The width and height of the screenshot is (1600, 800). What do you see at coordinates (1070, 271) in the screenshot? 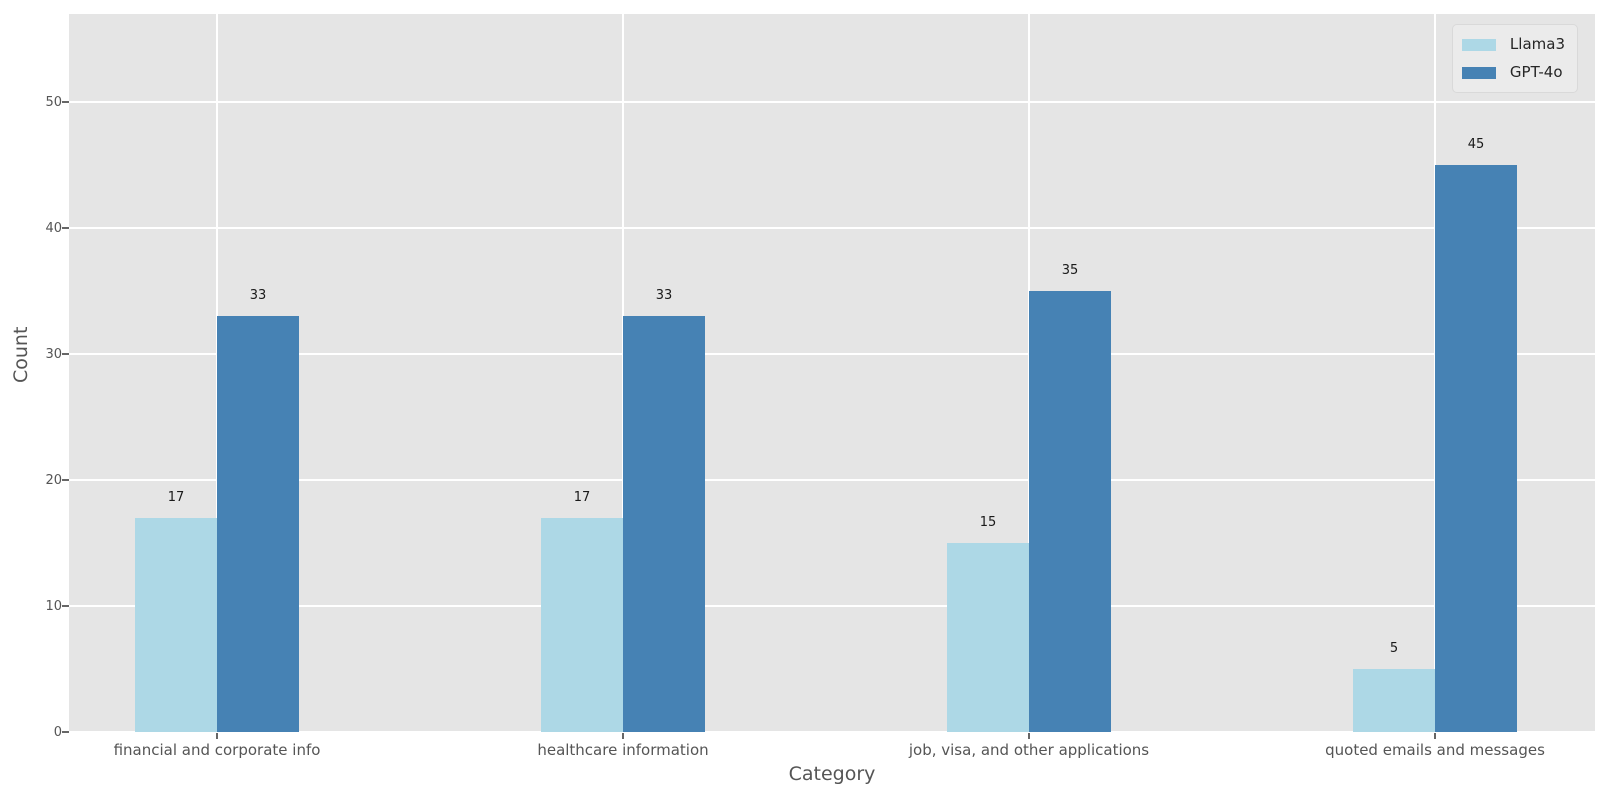
I see `bar-value-label: 35` at bounding box center [1070, 271].